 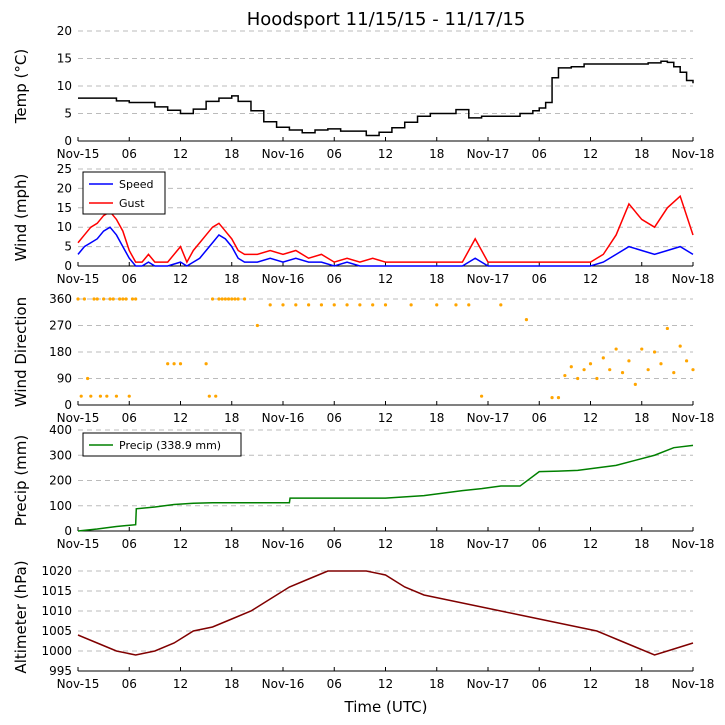 What do you see at coordinates (180, 154) in the screenshot?
I see `xtick-label-temp-2: 12` at bounding box center [180, 154].